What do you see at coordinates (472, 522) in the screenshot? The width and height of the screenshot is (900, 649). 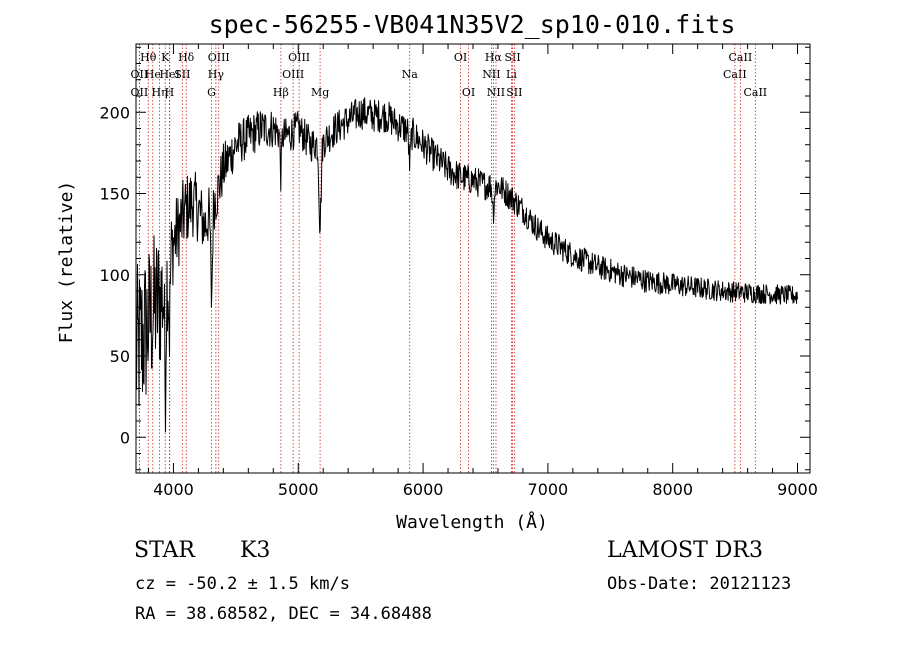 I see `x-axis-label: Wavelength (Å)` at bounding box center [472, 522].